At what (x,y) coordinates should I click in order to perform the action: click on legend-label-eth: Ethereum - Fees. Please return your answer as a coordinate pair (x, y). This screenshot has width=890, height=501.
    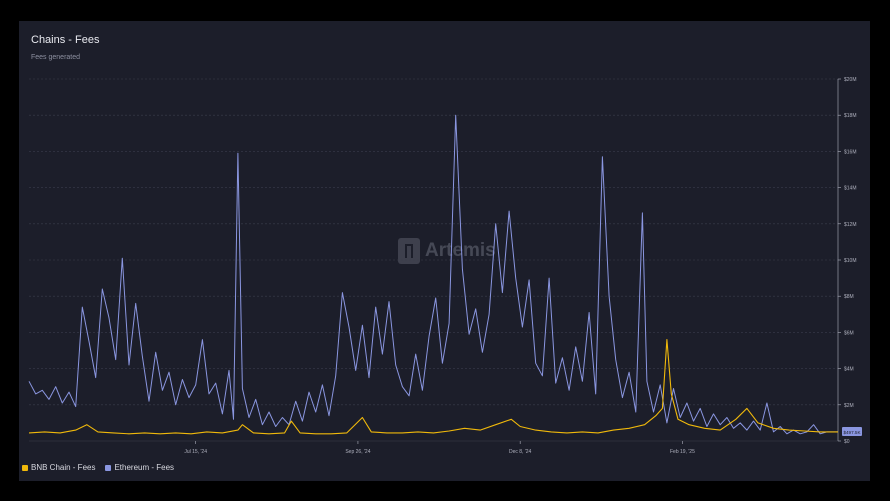
    Looking at the image, I should click on (144, 467).